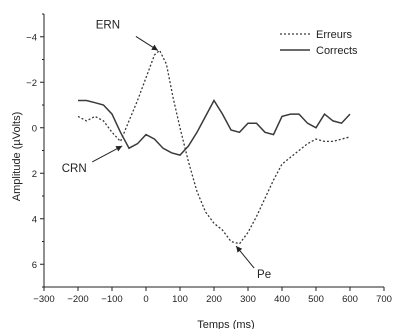 The height and width of the screenshot is (334, 395). Describe the element at coordinates (108, 25) in the screenshot. I see `annotation-ern: ERN` at that location.